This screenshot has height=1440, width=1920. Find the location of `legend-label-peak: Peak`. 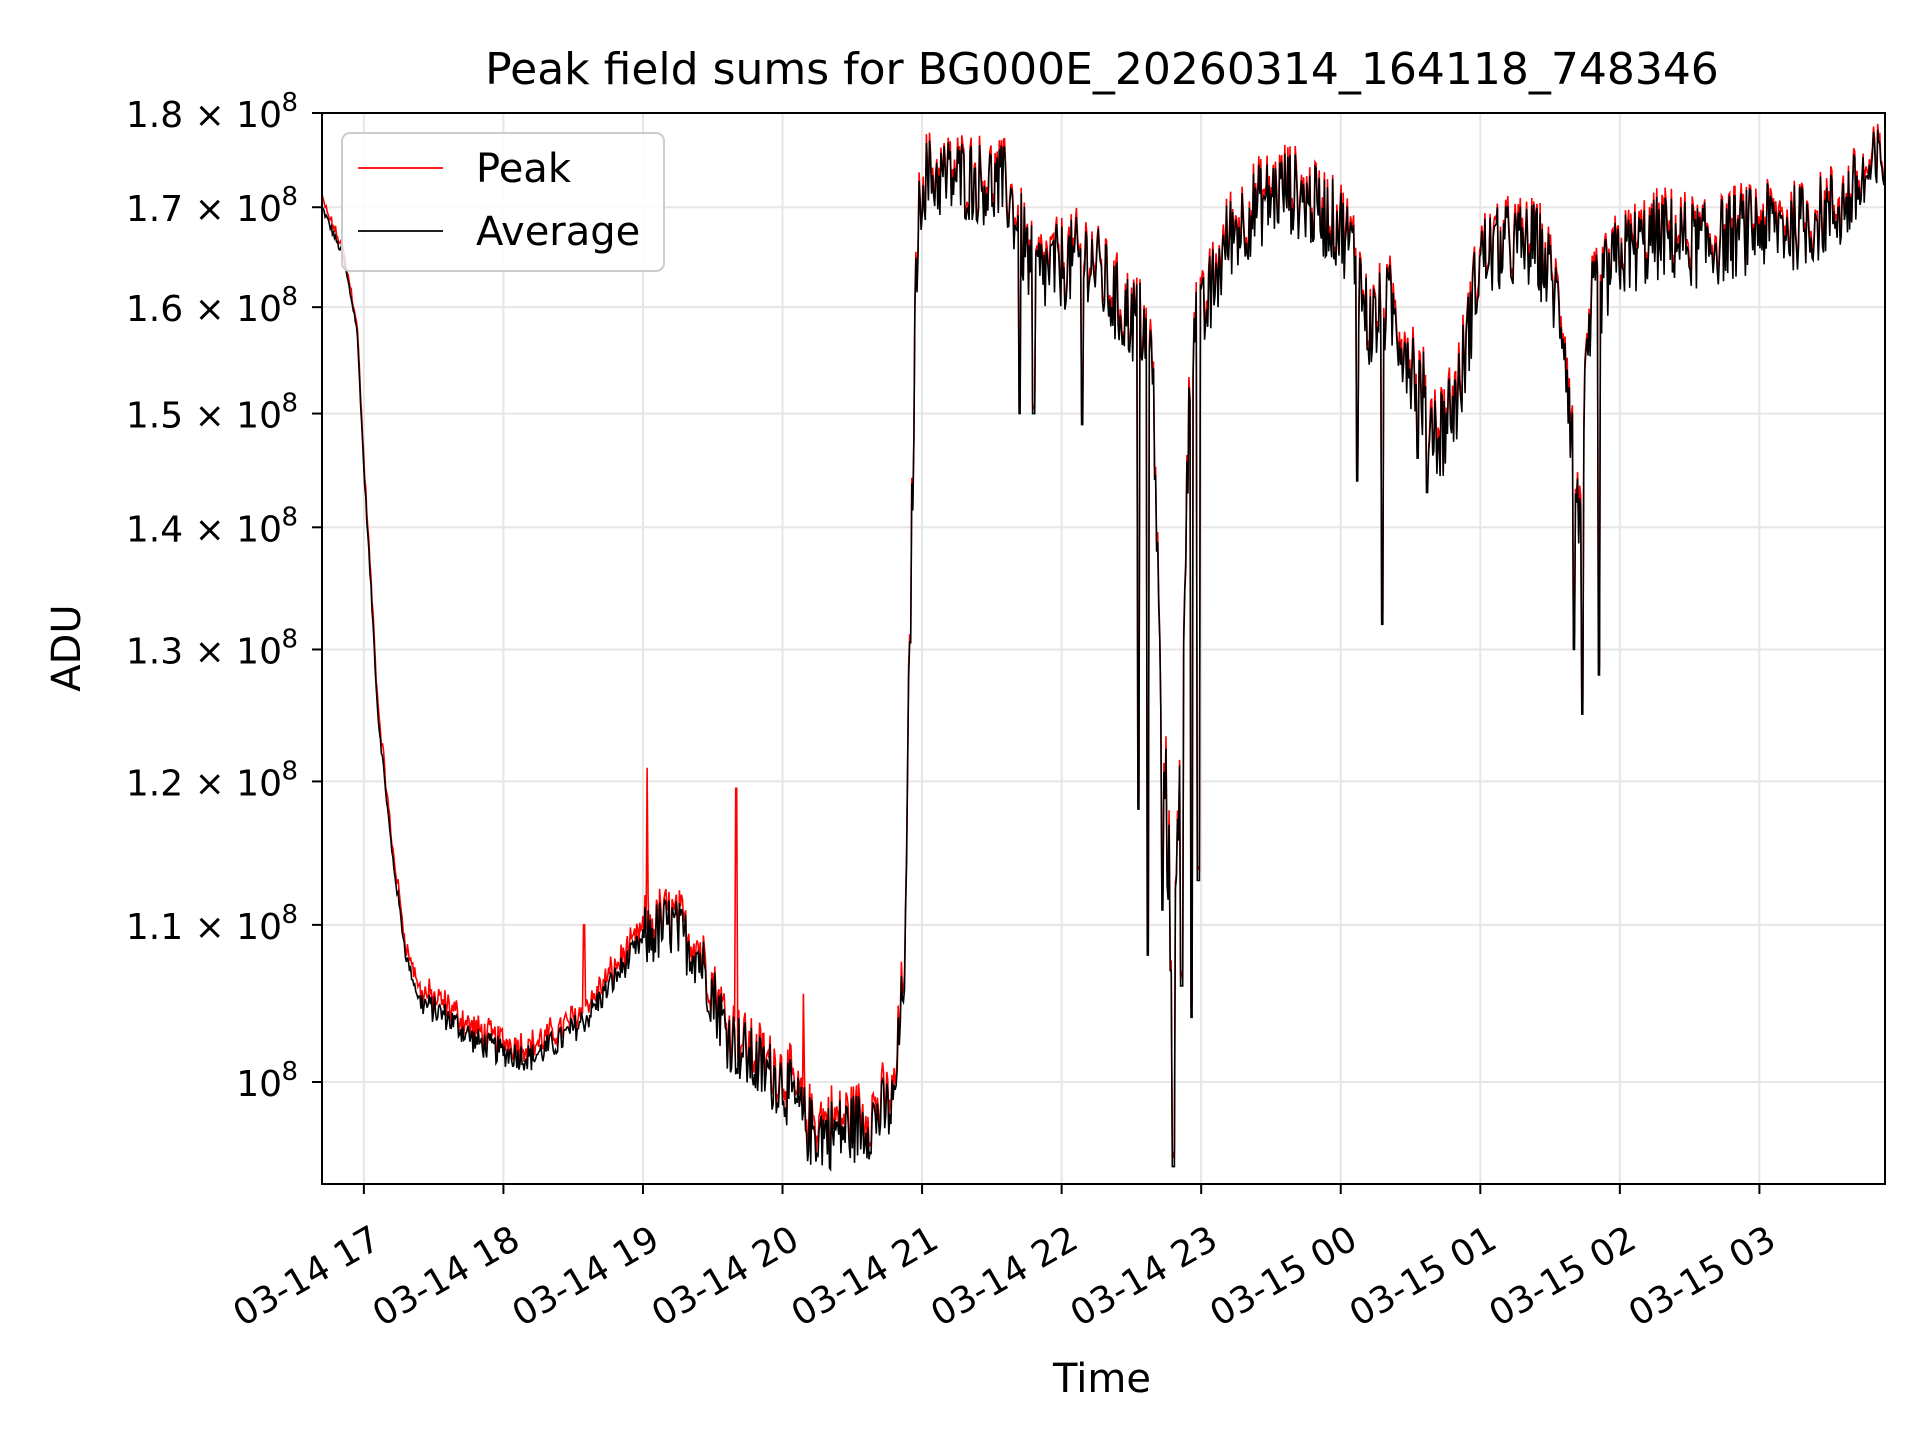

legend-label-peak: Peak is located at coordinates (524, 169).